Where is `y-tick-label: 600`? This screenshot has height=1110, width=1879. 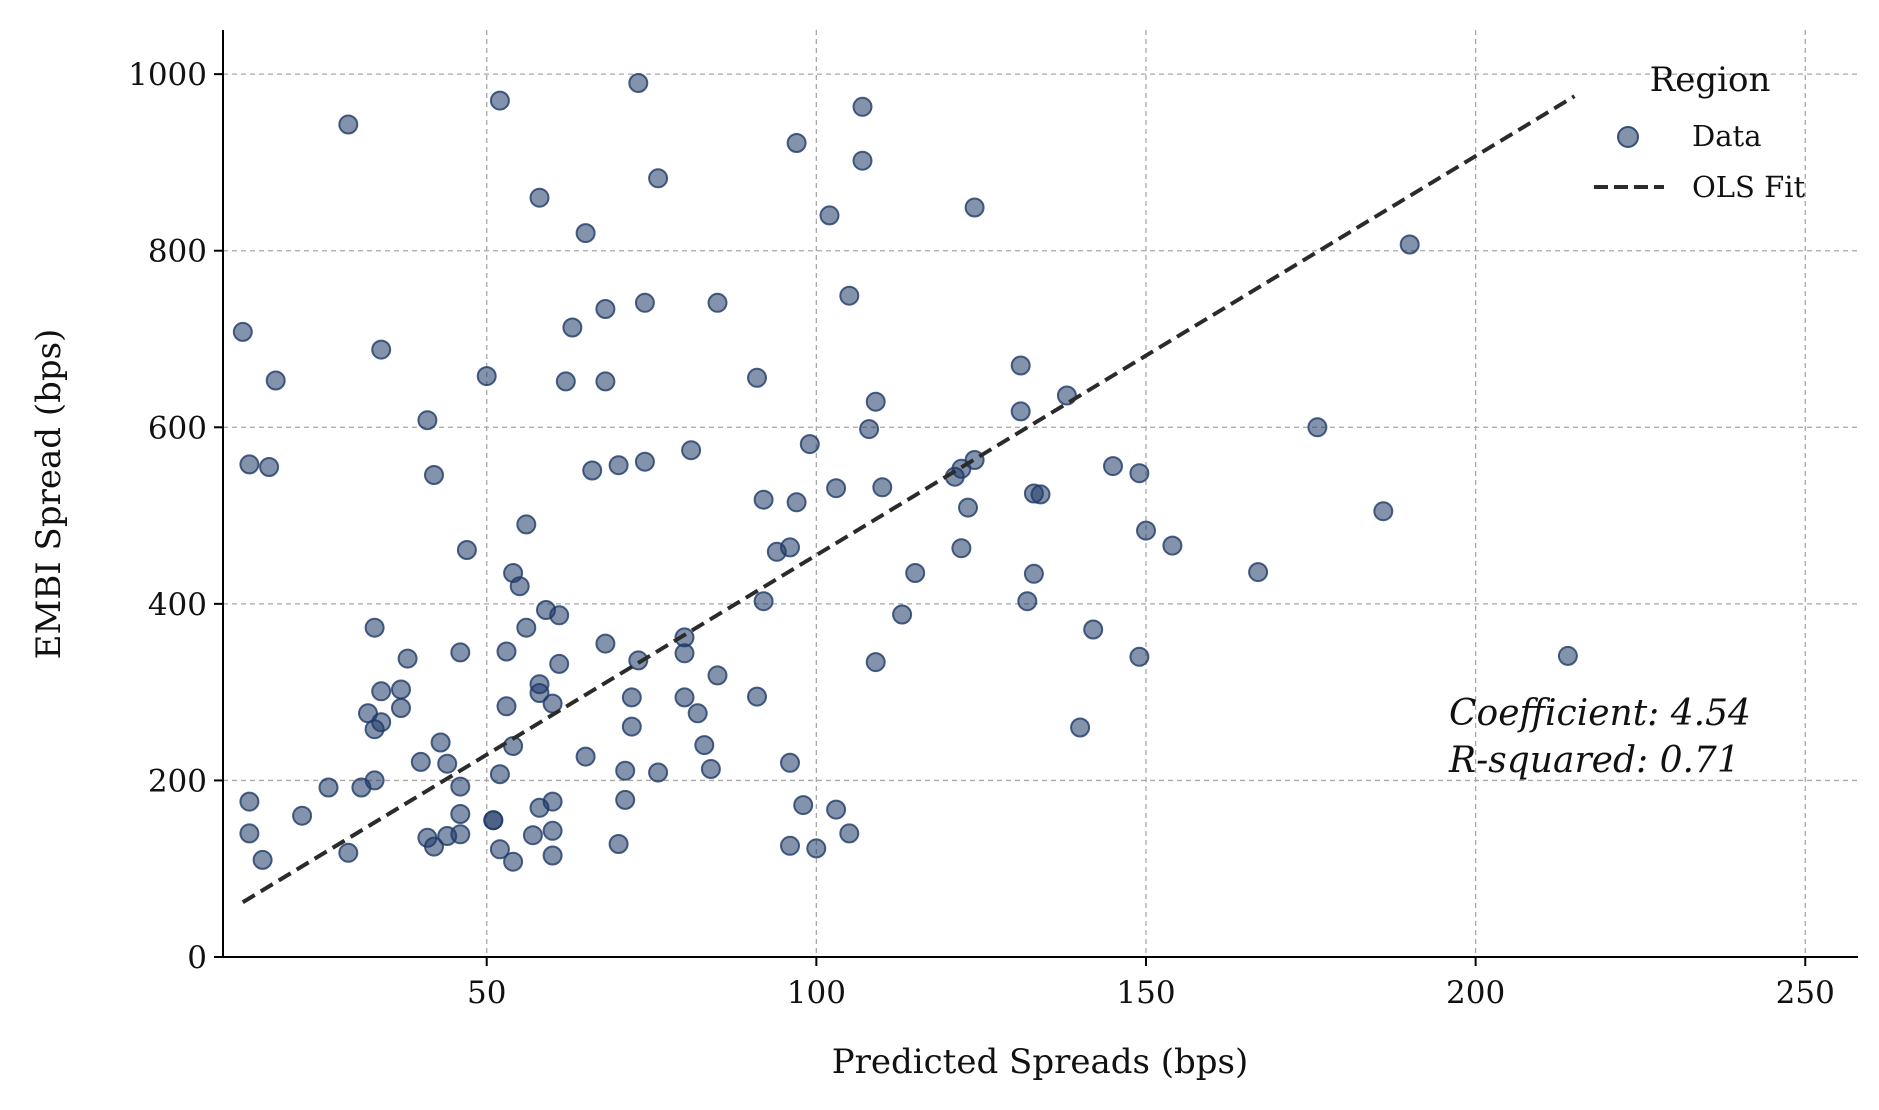
y-tick-label: 600 is located at coordinates (177, 428).